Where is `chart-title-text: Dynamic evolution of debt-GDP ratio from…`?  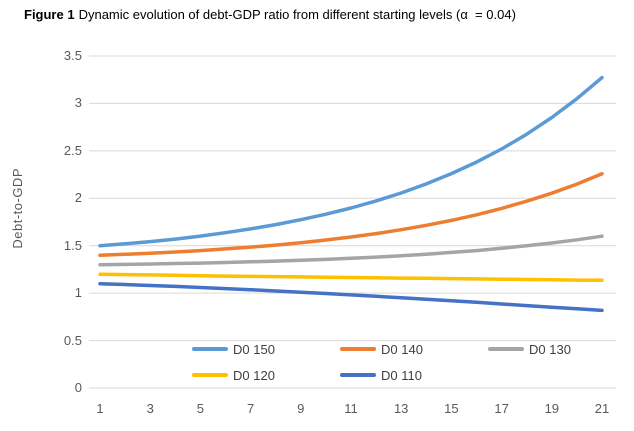 chart-title-text: Dynamic evolution of debt-GDP ratio from… is located at coordinates (297, 14).